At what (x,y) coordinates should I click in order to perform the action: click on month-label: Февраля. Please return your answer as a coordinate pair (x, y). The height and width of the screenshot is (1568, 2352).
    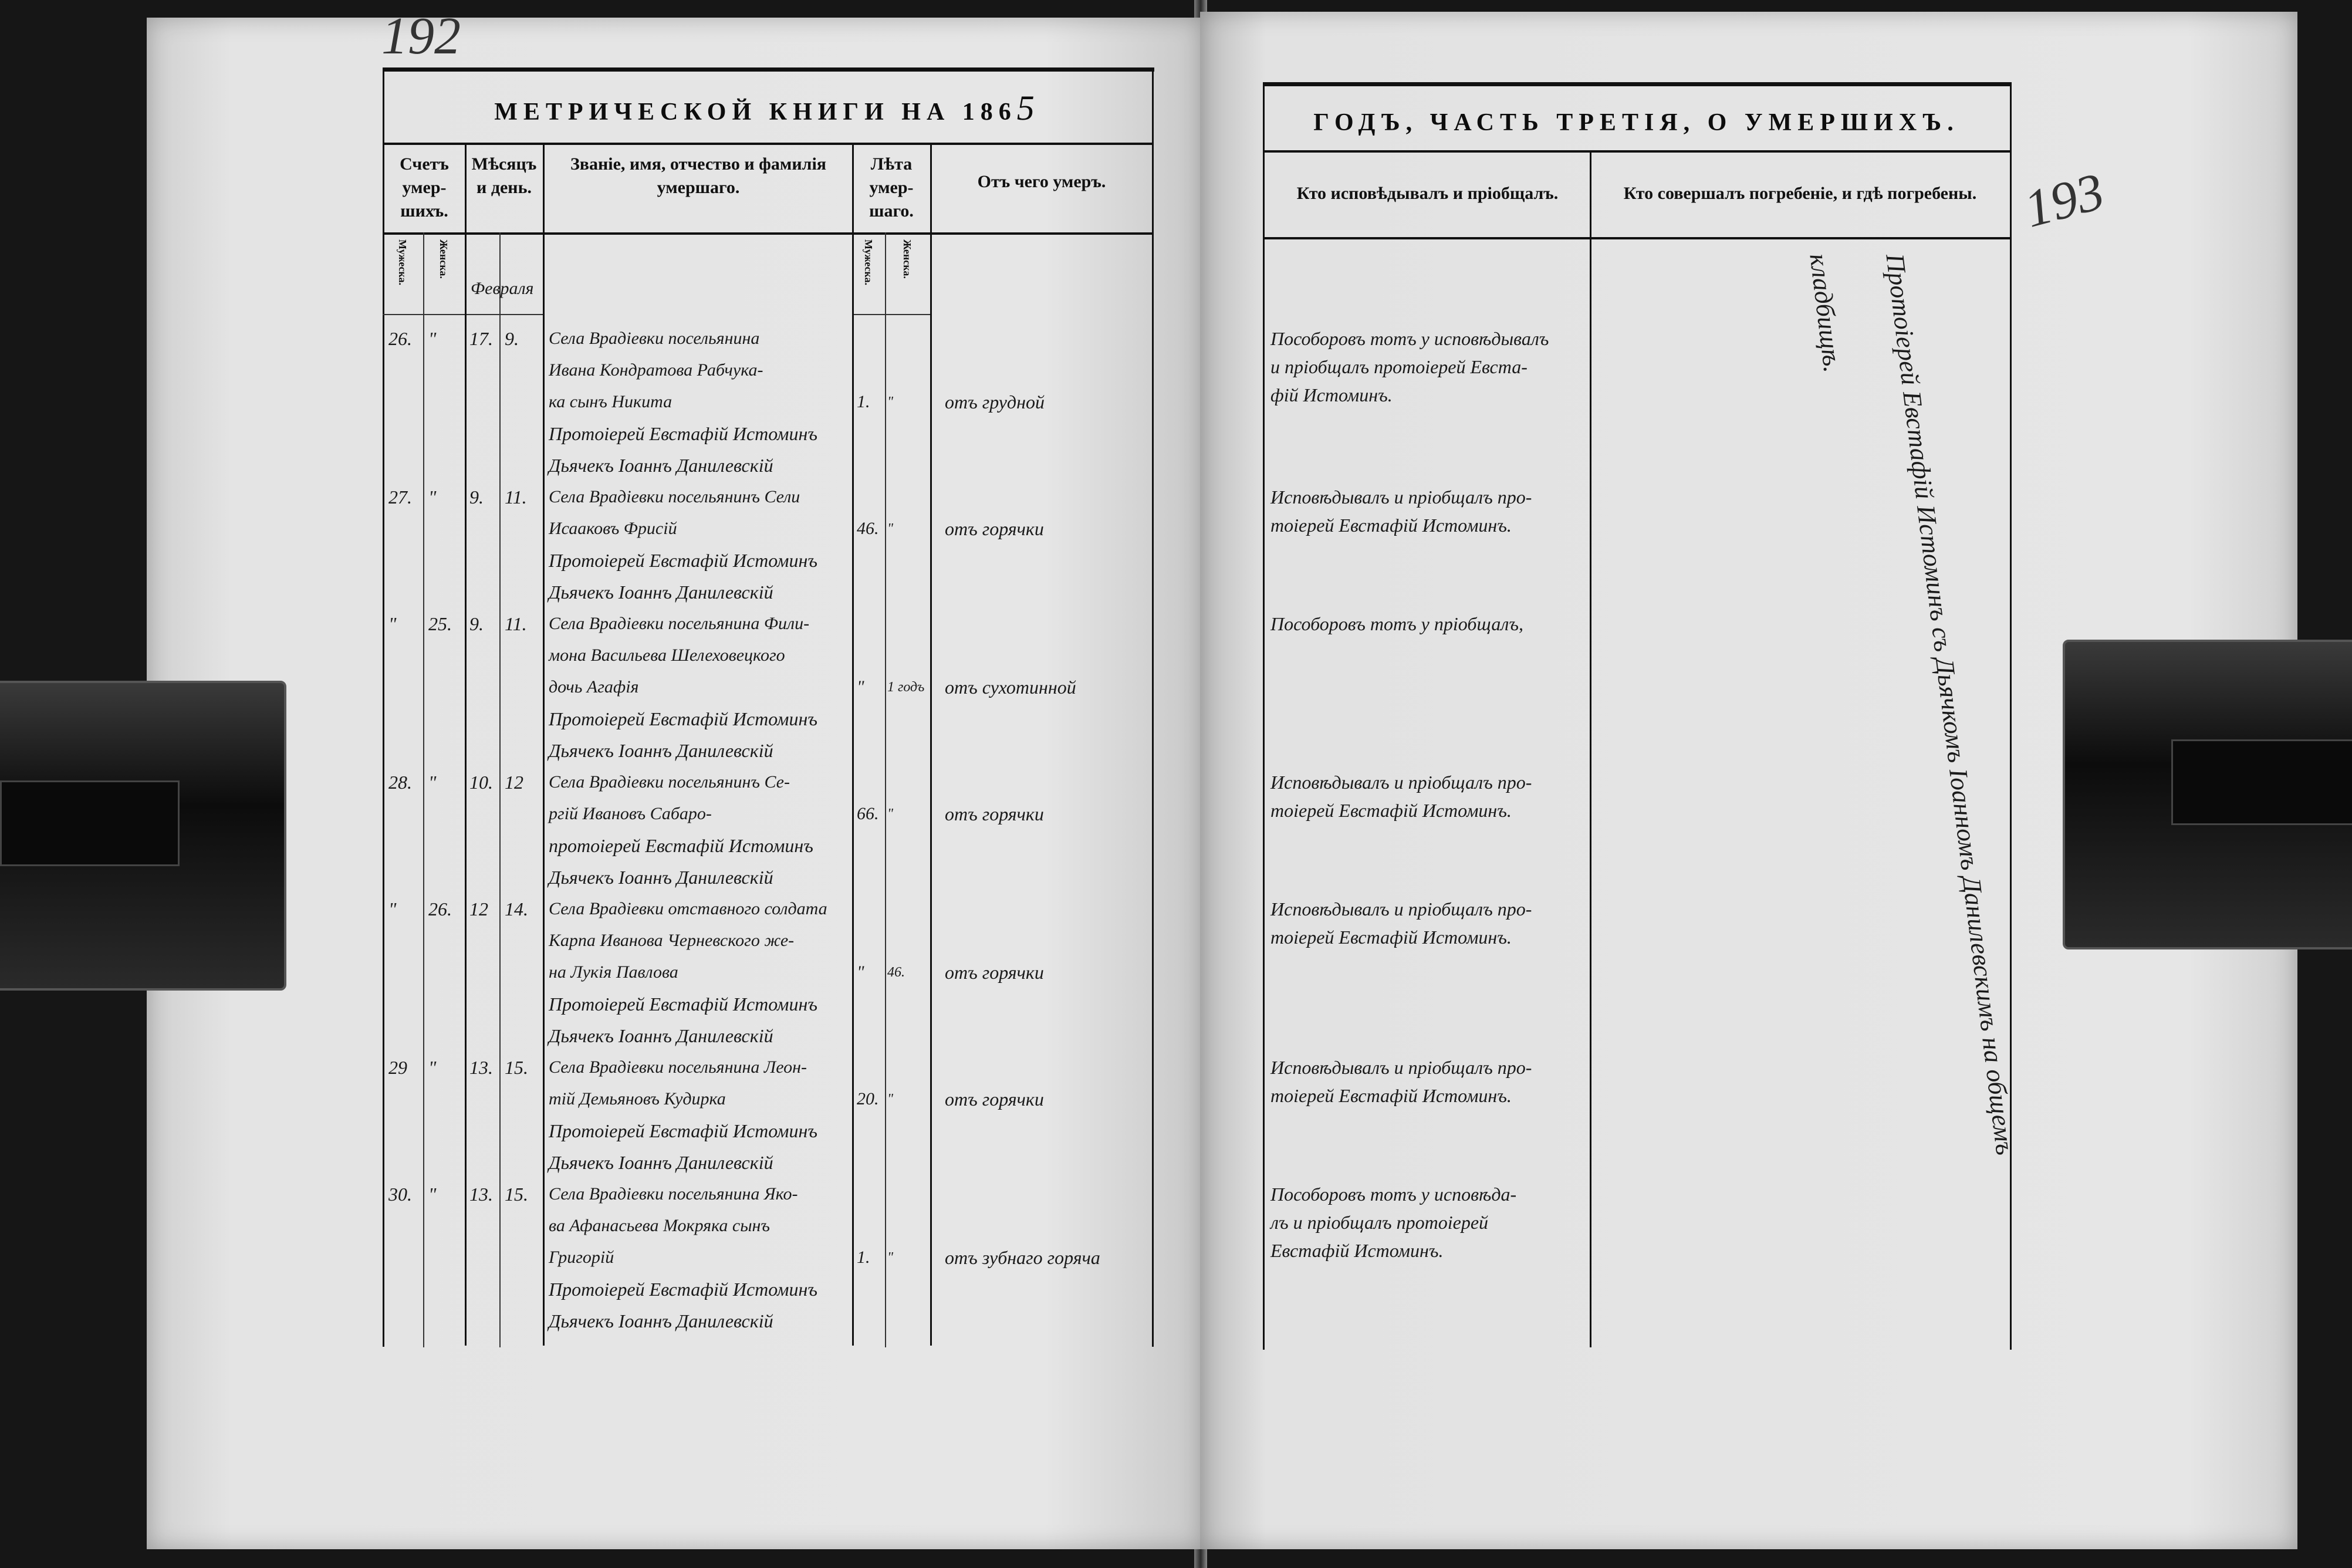
    Looking at the image, I should click on (502, 288).